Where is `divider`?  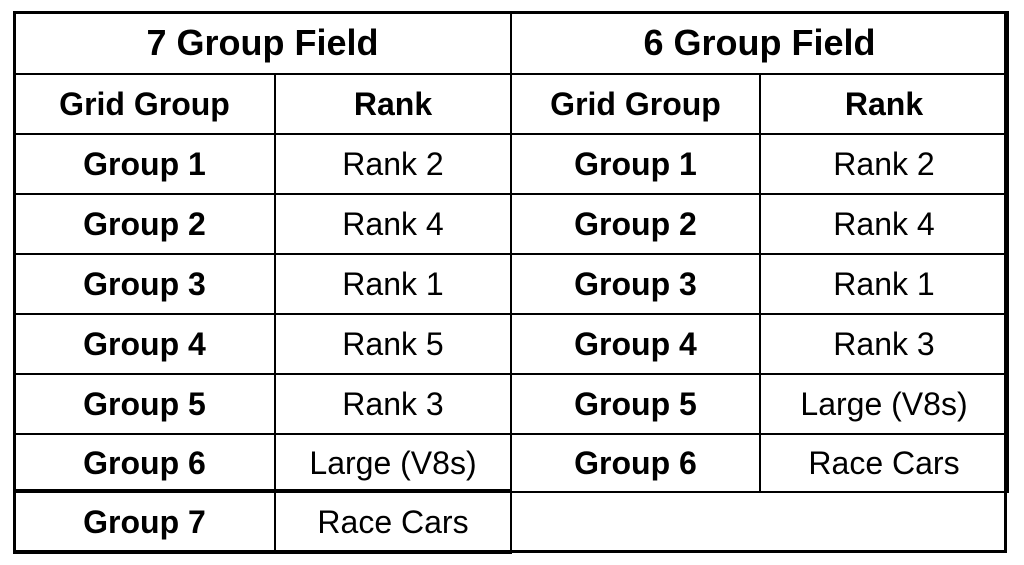 divider is located at coordinates (261, 491).